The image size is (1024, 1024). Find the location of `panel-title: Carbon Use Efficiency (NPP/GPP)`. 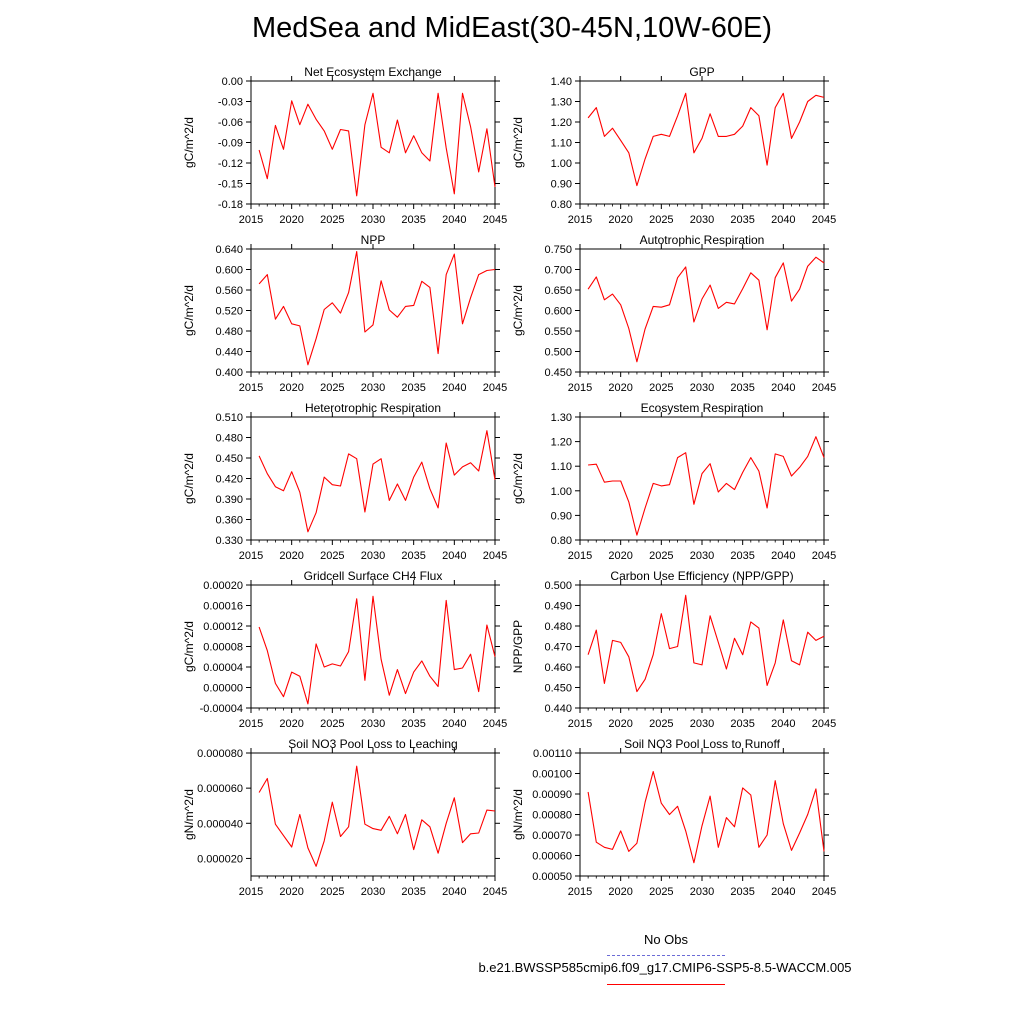

panel-title: Carbon Use Efficiency (NPP/GPP) is located at coordinates (701, 576).